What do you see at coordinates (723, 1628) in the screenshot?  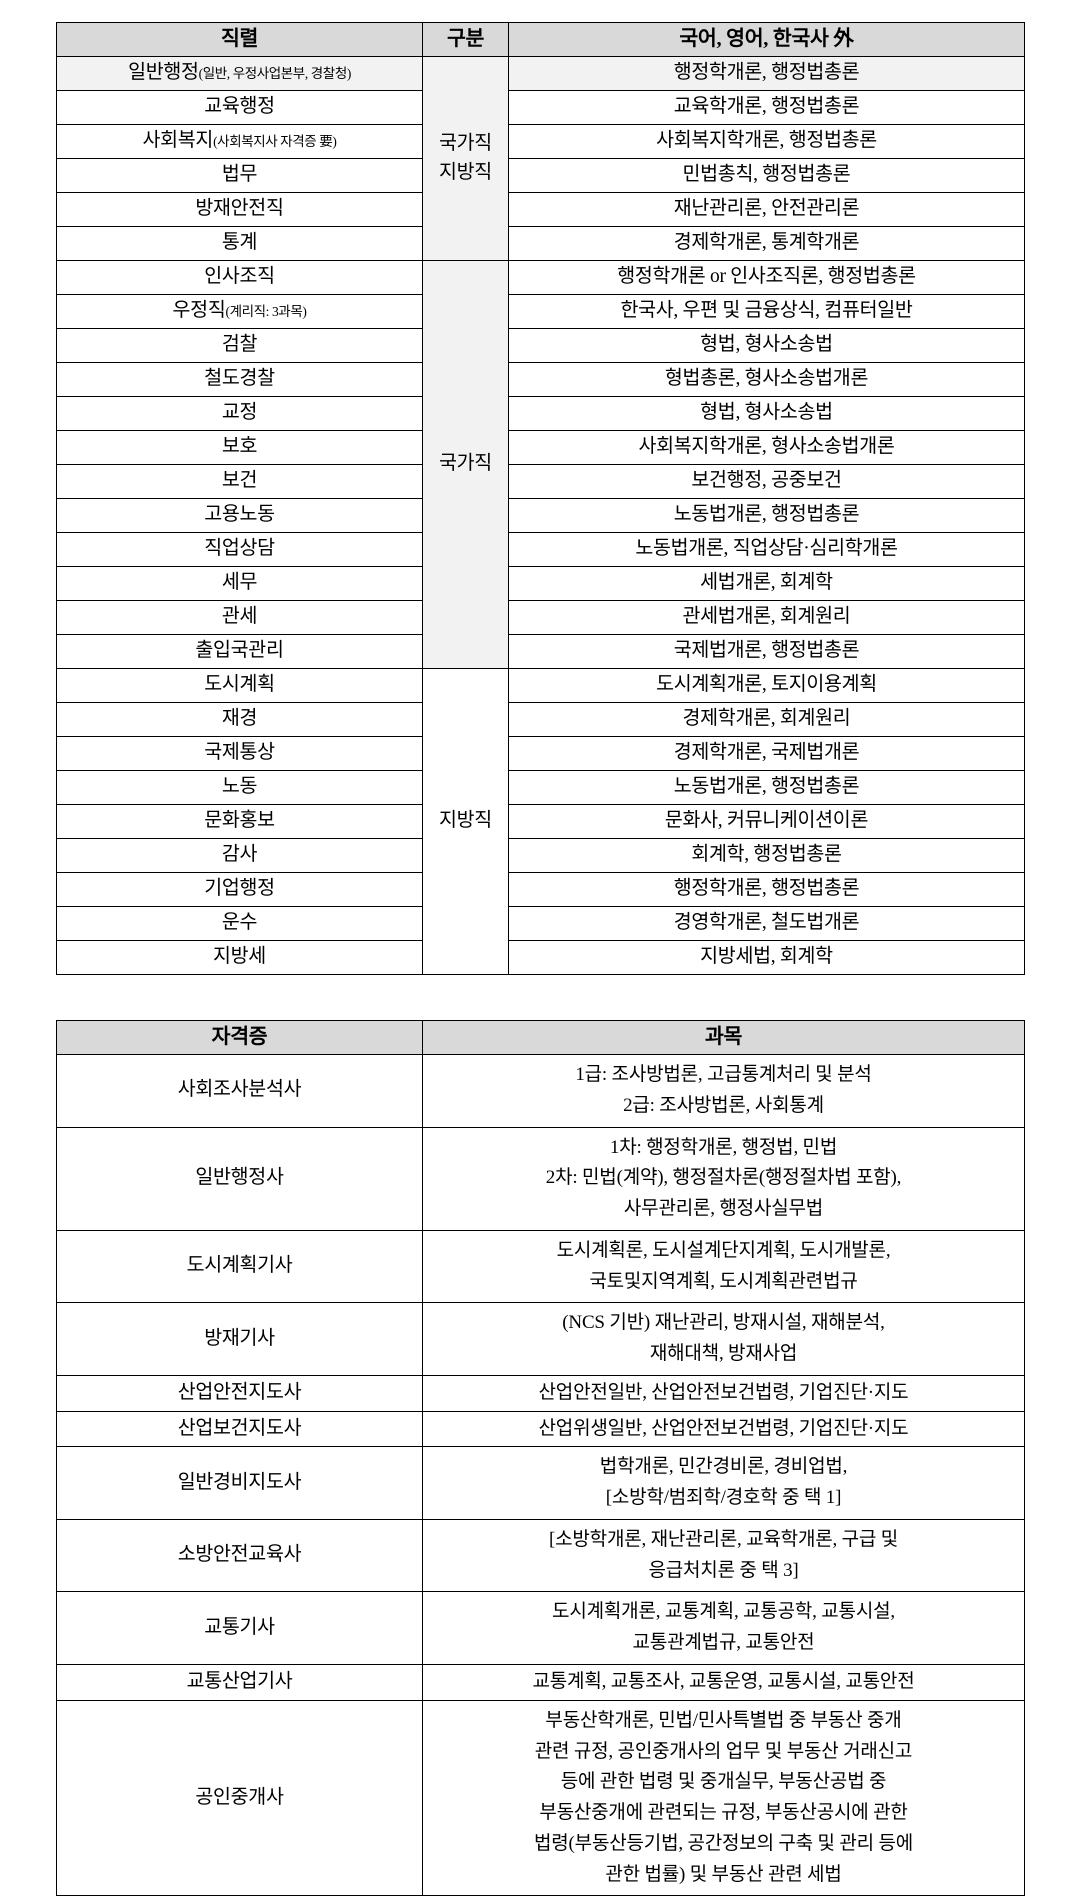 I see `certificate-subjects-cell: 도시계획개론, 교통계획, 교통공학, 교통시설, 교통관계법규, 교통안전` at bounding box center [723, 1628].